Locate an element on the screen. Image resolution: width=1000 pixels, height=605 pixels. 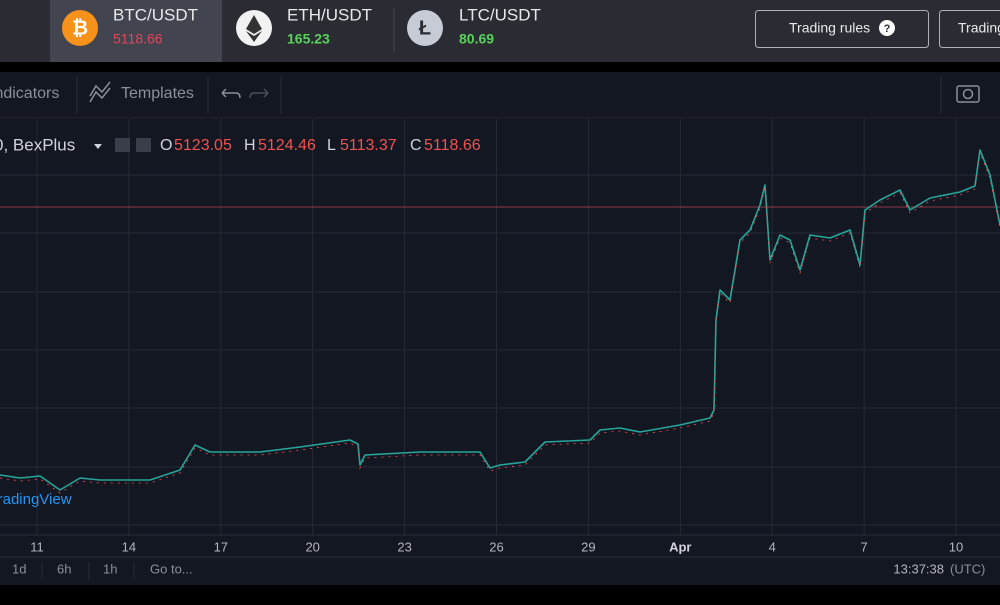
ohlc-value: 5123.05 is located at coordinates (203, 145).